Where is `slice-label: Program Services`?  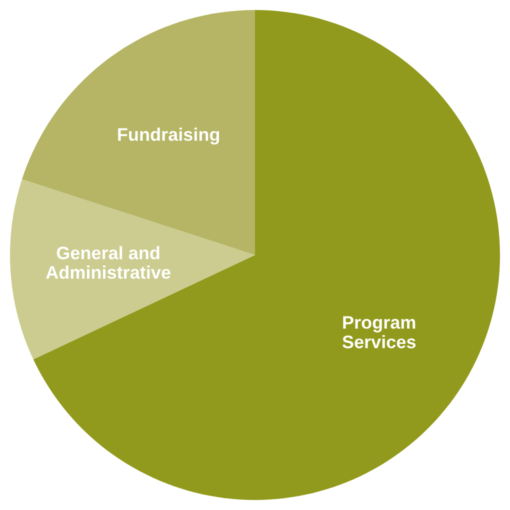
slice-label: Program Services is located at coordinates (379, 332).